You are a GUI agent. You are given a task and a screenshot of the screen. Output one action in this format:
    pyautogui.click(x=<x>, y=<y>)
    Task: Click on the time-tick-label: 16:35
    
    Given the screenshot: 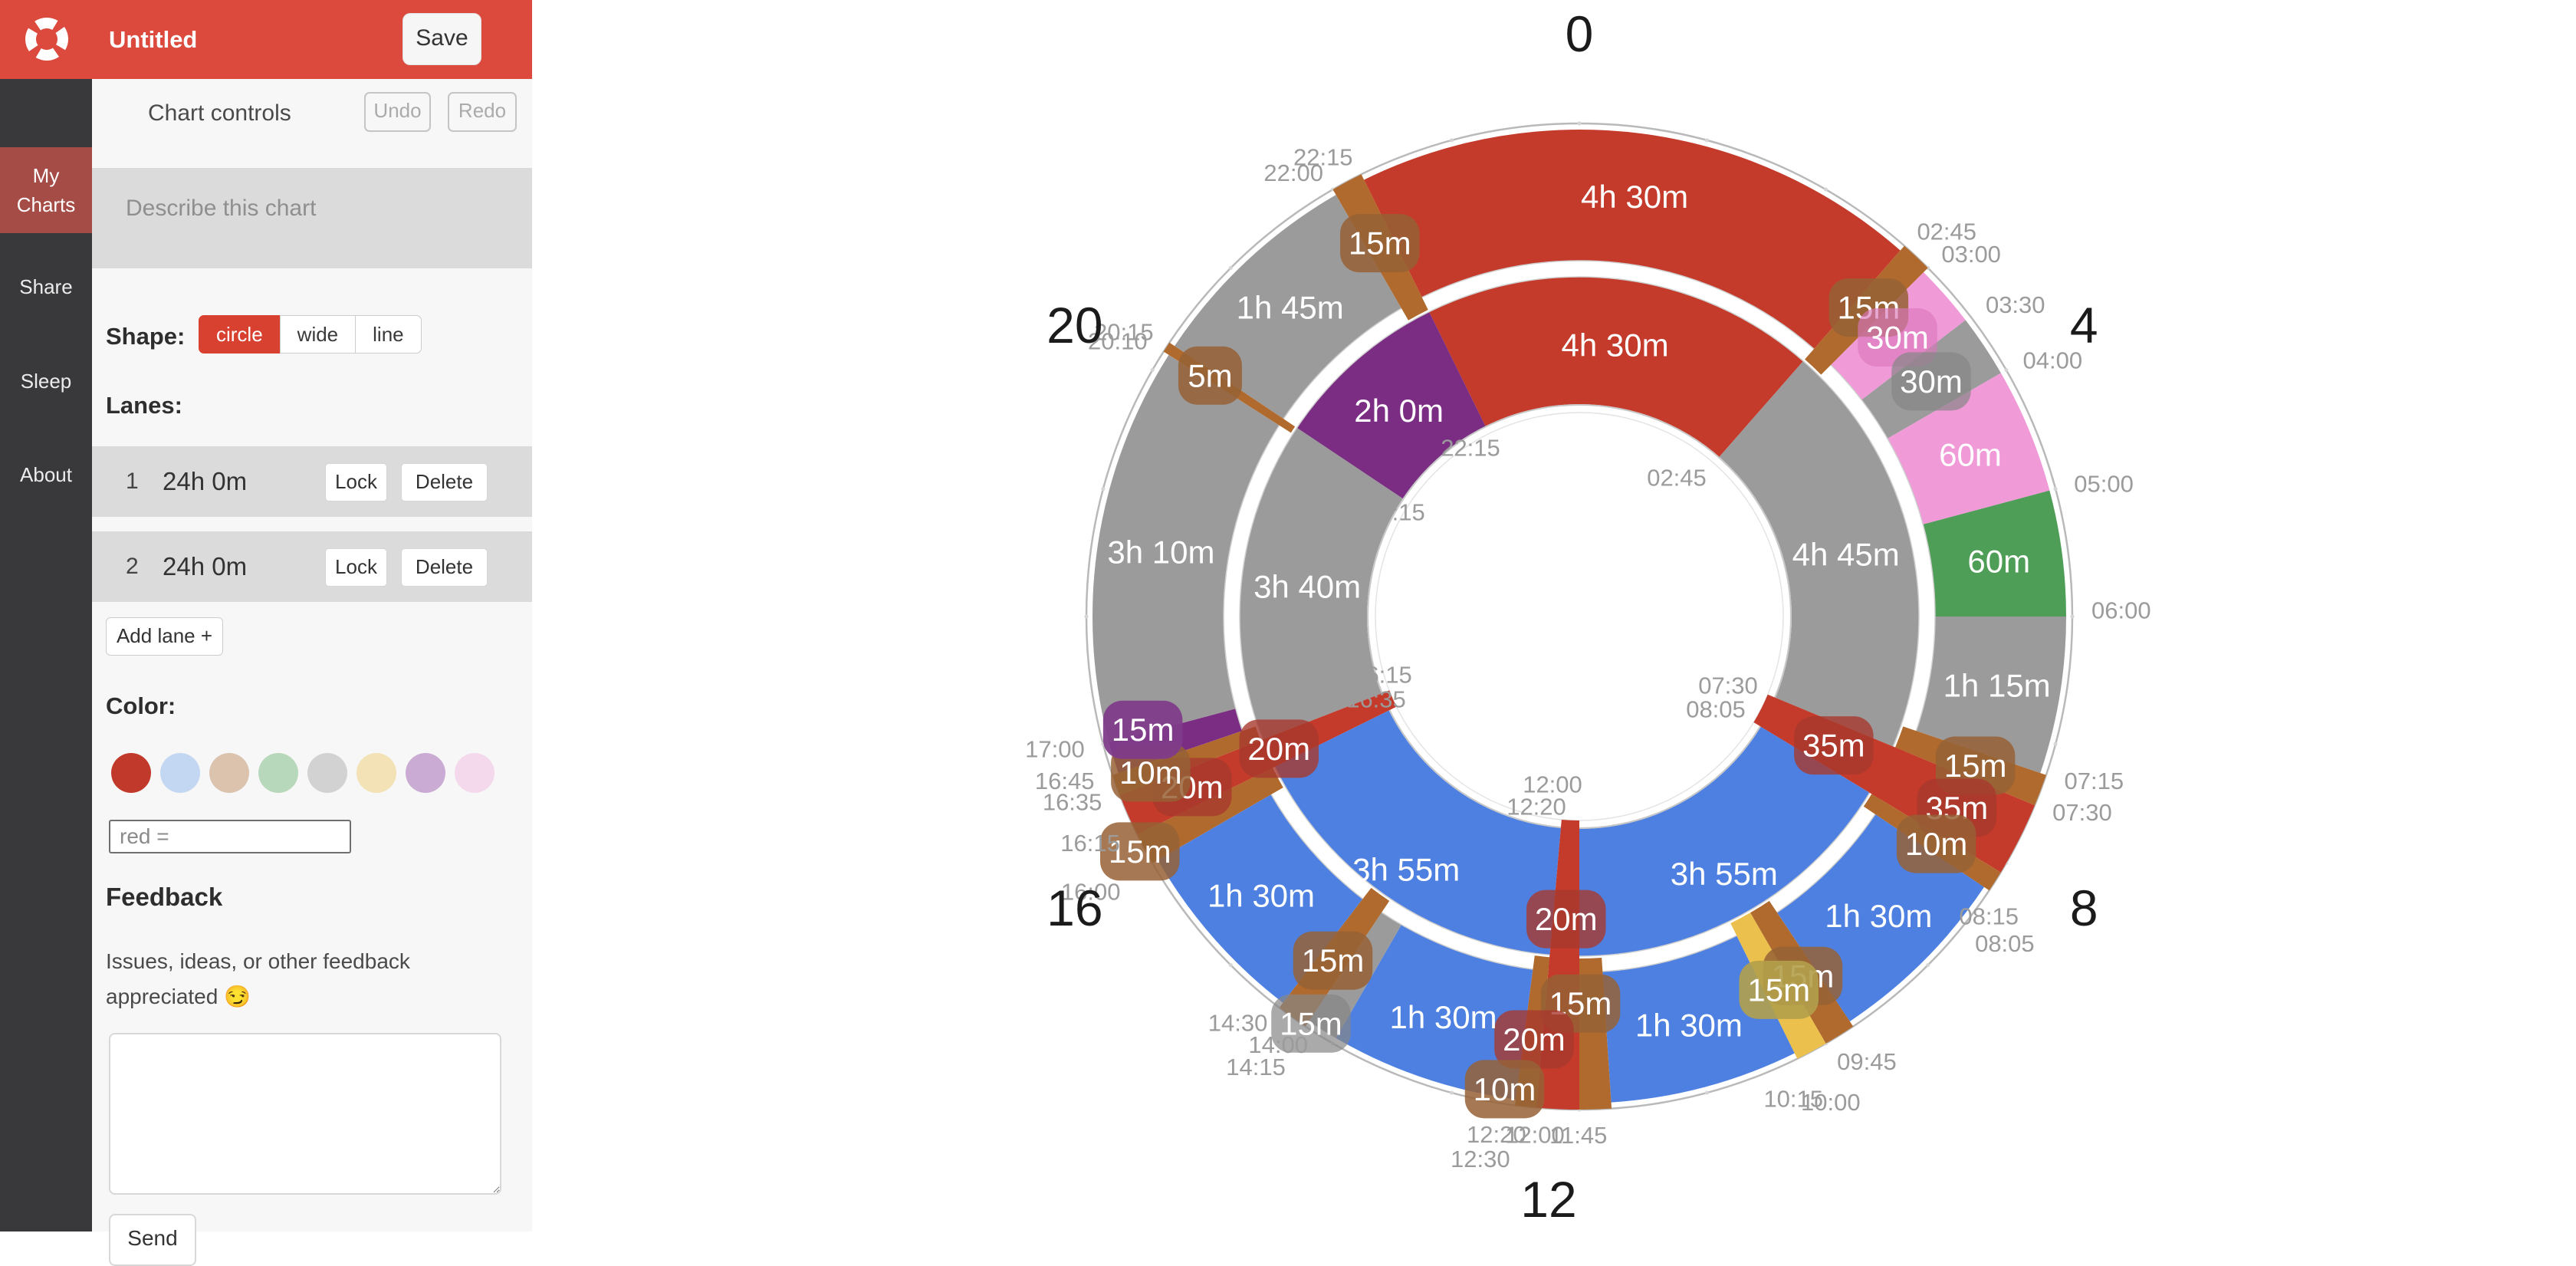 What is the action you would take?
    pyautogui.click(x=1376, y=699)
    